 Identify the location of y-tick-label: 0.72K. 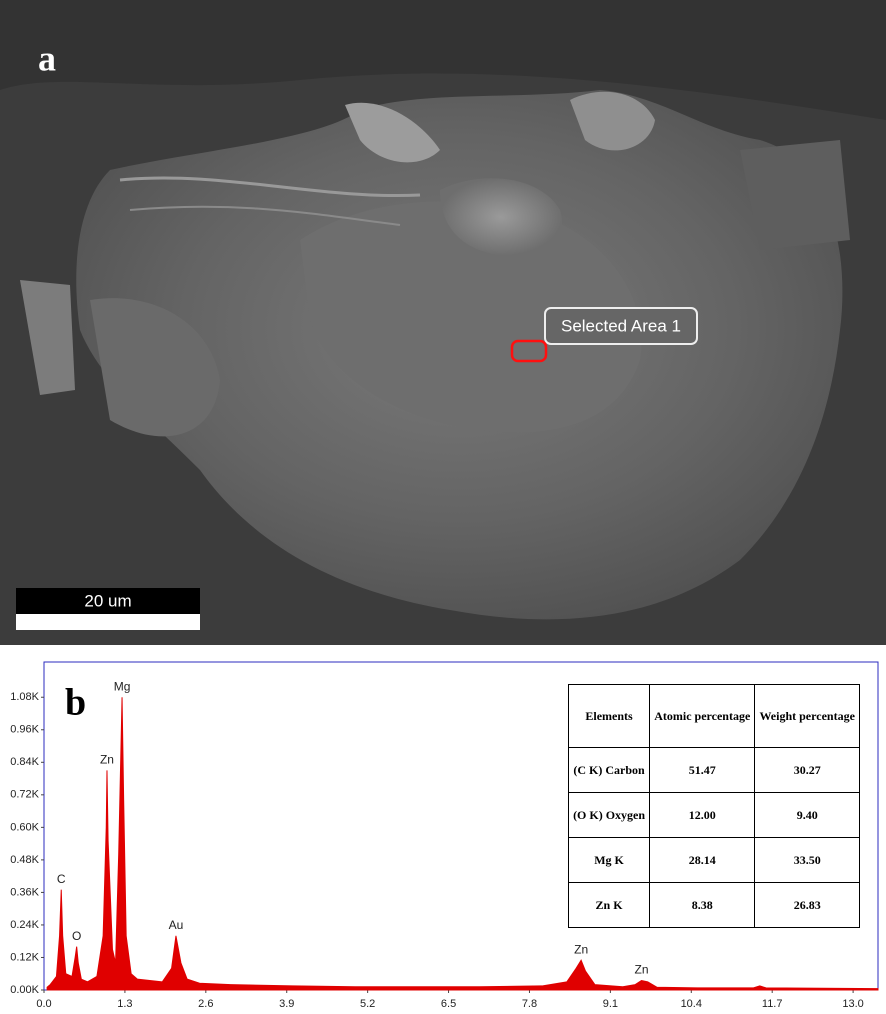
(24, 795).